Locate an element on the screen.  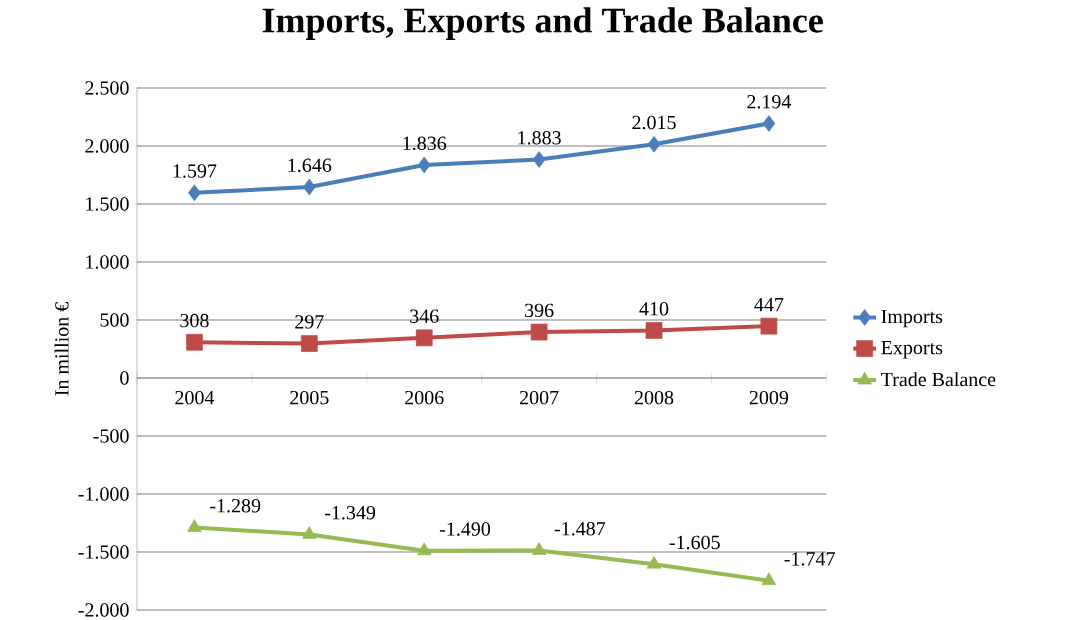
x-tick-label: 2006 is located at coordinates (424, 397).